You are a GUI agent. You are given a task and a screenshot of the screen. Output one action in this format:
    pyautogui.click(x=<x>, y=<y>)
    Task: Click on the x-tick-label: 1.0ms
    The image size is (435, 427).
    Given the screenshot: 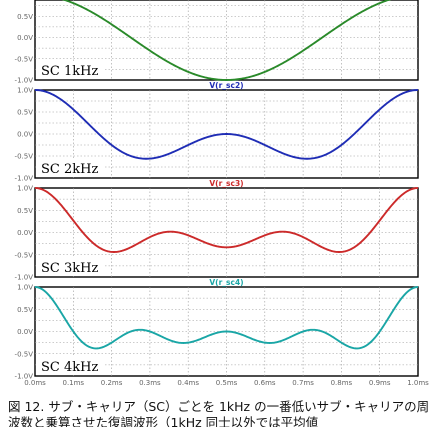 What is the action you would take?
    pyautogui.click(x=418, y=383)
    